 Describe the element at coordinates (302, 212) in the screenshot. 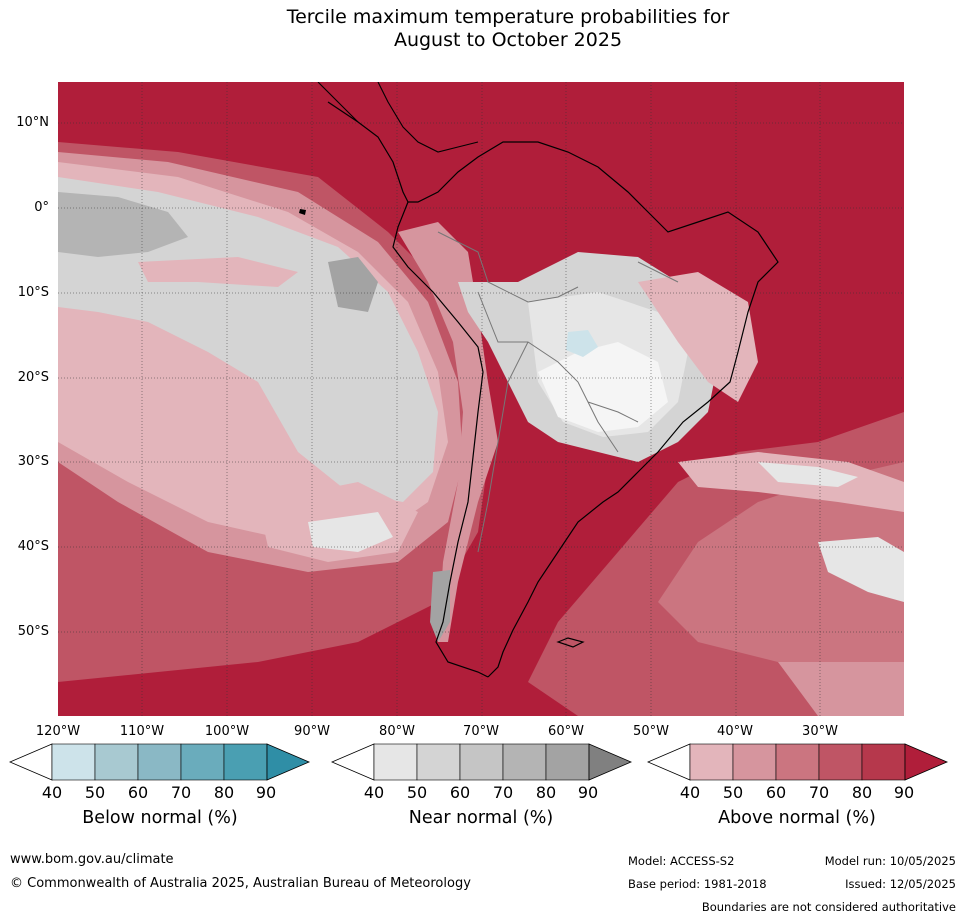

I see `galapagos-islands` at that location.